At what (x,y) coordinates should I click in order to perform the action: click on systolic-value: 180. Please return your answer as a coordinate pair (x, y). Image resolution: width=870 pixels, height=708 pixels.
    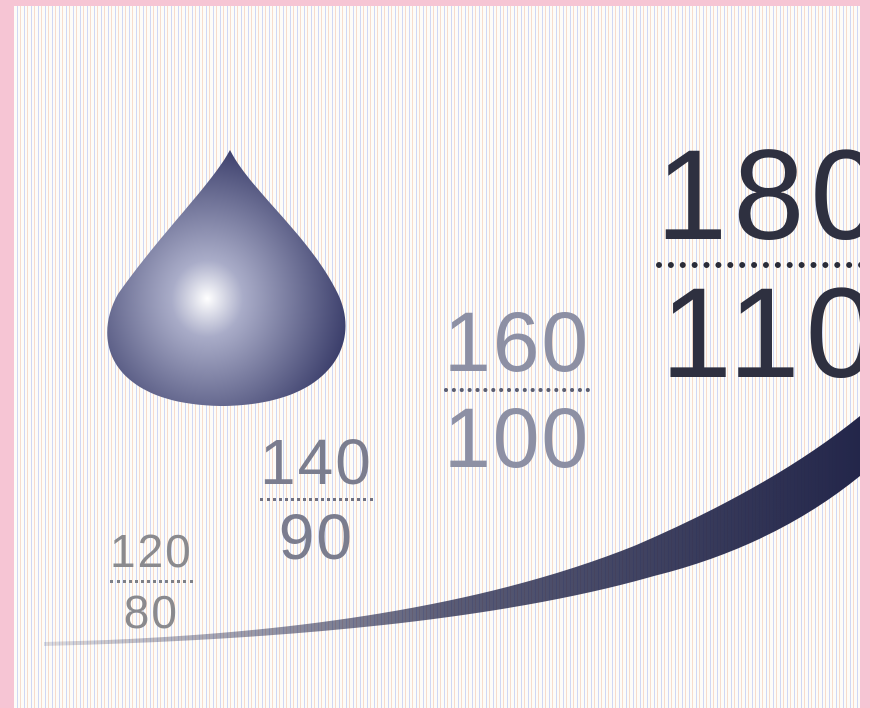
    Looking at the image, I should click on (758, 196).